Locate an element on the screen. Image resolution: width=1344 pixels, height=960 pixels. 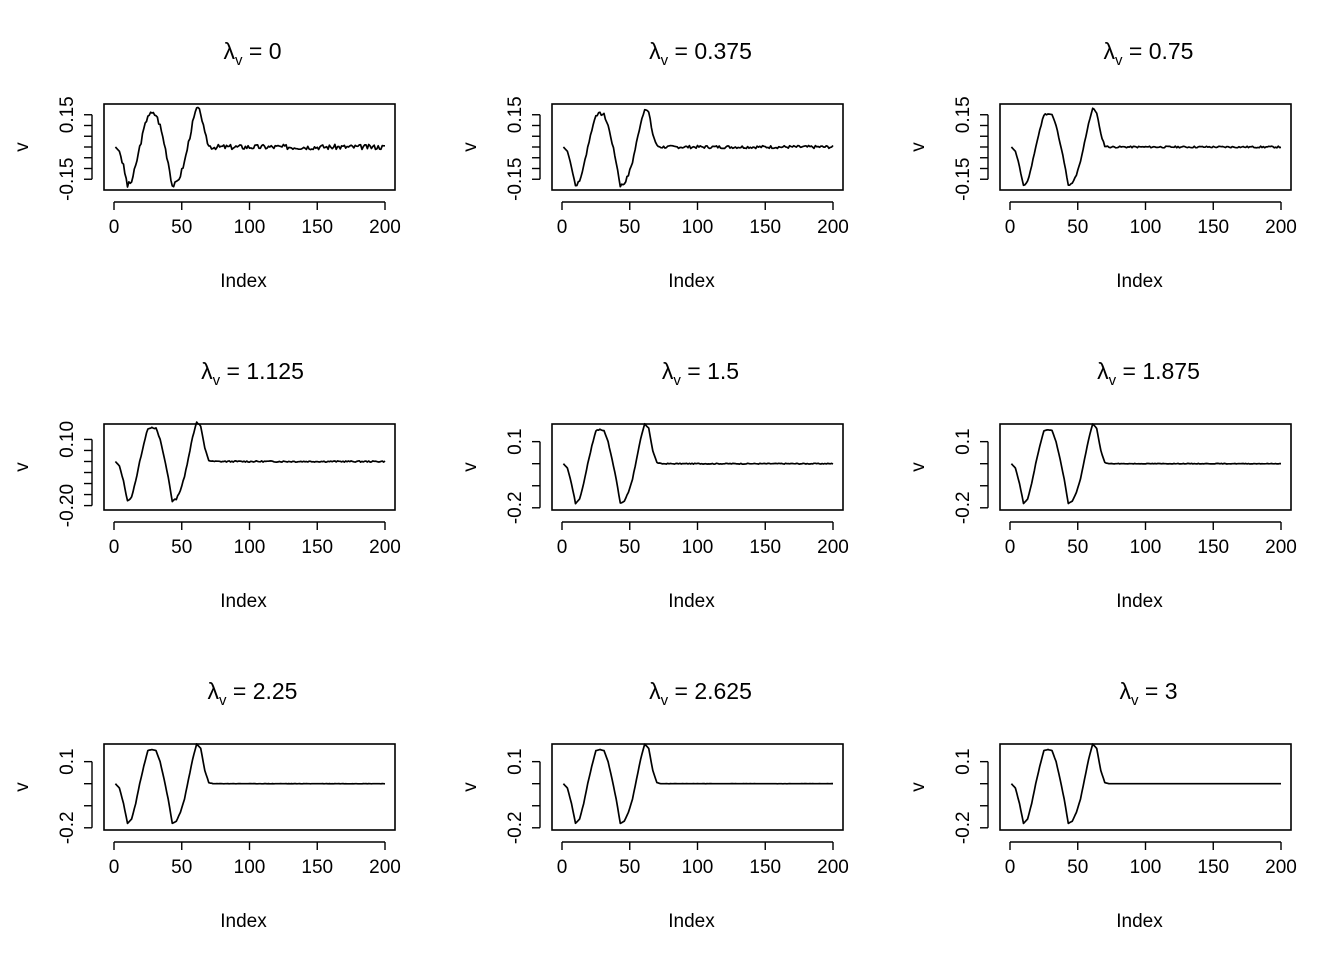
panel-title: λv = 2.625 is located at coordinates (700, 693).